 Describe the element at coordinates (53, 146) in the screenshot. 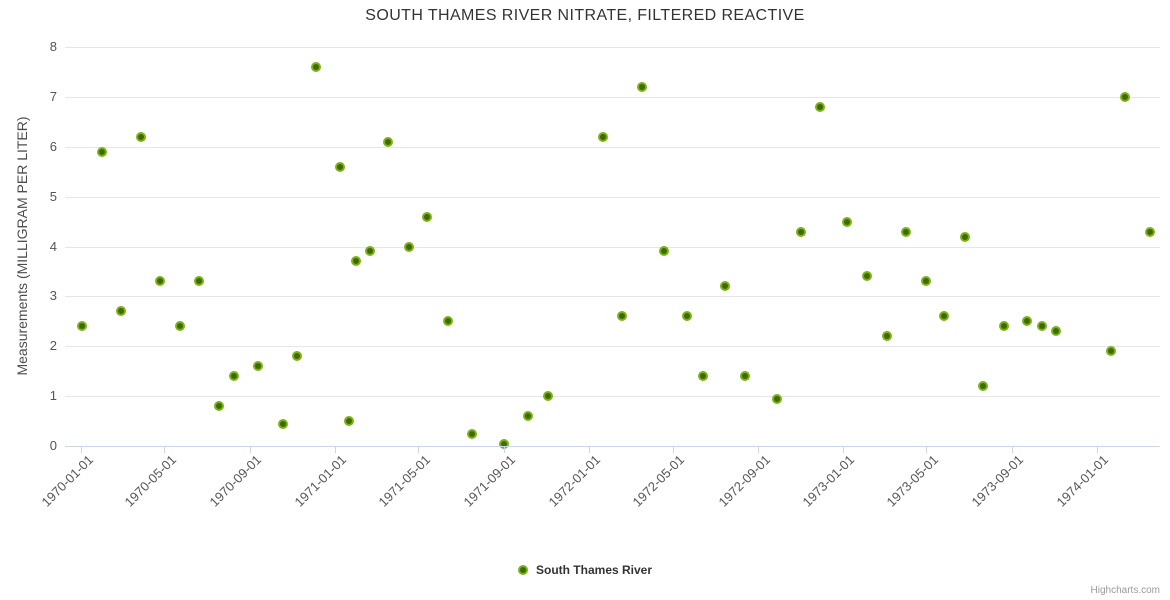

I see `y-axis-label: 6` at that location.